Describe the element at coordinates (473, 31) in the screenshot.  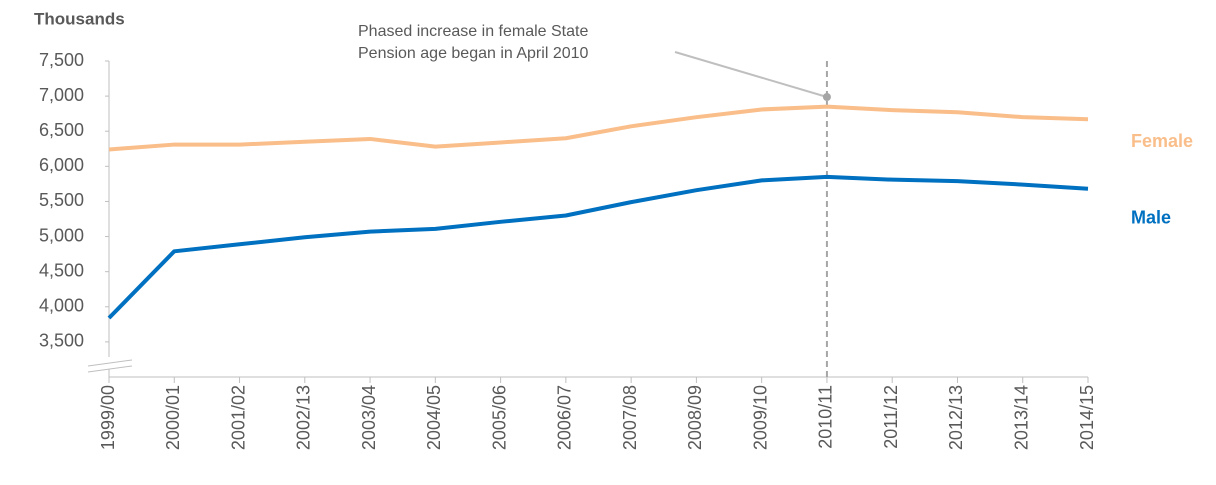
I see `annotation: Phased increase in female State` at that location.